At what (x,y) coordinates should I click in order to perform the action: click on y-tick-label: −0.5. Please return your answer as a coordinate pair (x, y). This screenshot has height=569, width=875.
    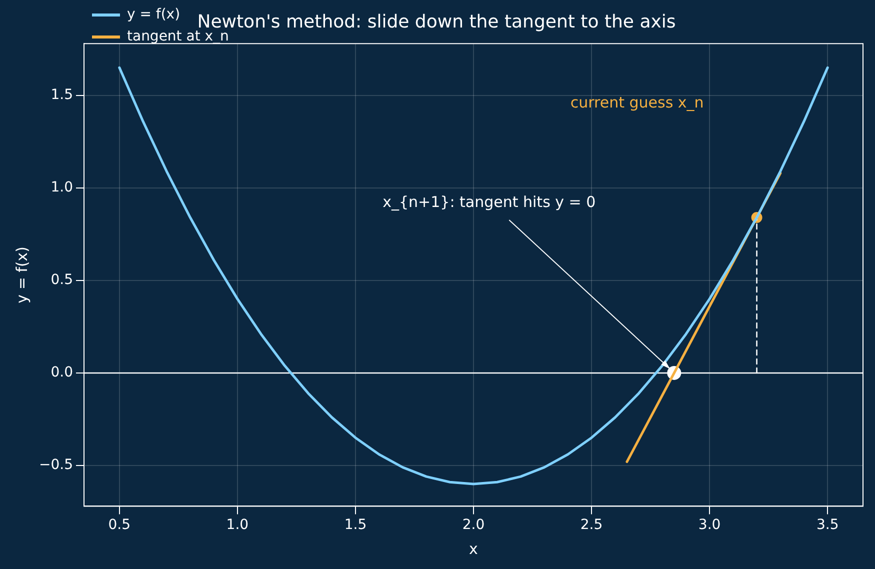
    Looking at the image, I should click on (55, 465).